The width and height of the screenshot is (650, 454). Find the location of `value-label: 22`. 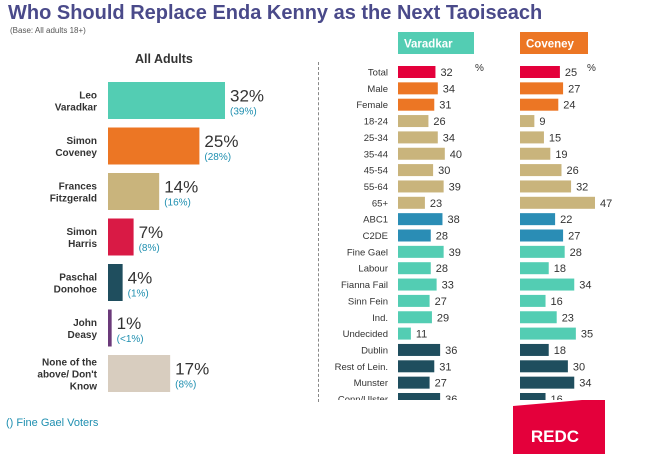

value-label: 22 is located at coordinates (566, 220).